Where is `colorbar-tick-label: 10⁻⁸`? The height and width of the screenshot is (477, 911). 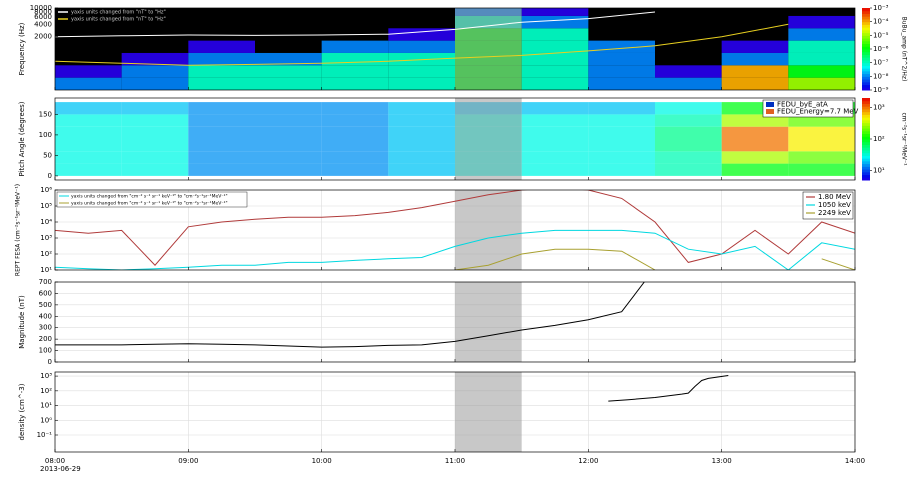 colorbar-tick-label: 10⁻⁸ is located at coordinates (881, 76).